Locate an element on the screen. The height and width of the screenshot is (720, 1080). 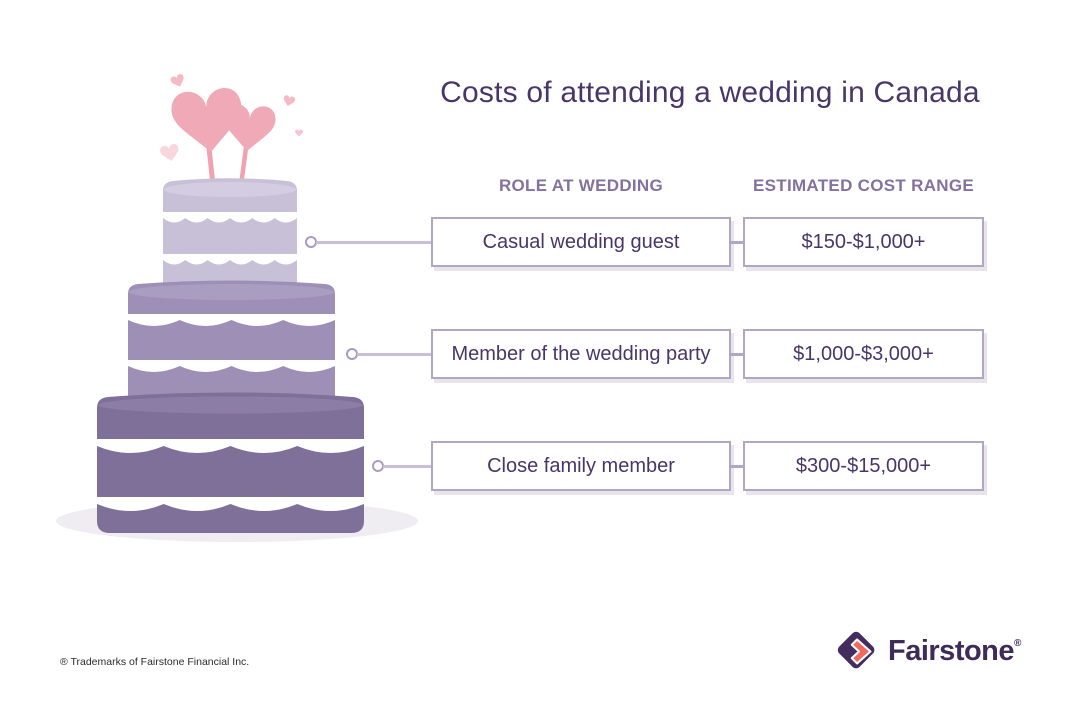
page-title: Costs of attending a wedding in Canada is located at coordinates (710, 92).